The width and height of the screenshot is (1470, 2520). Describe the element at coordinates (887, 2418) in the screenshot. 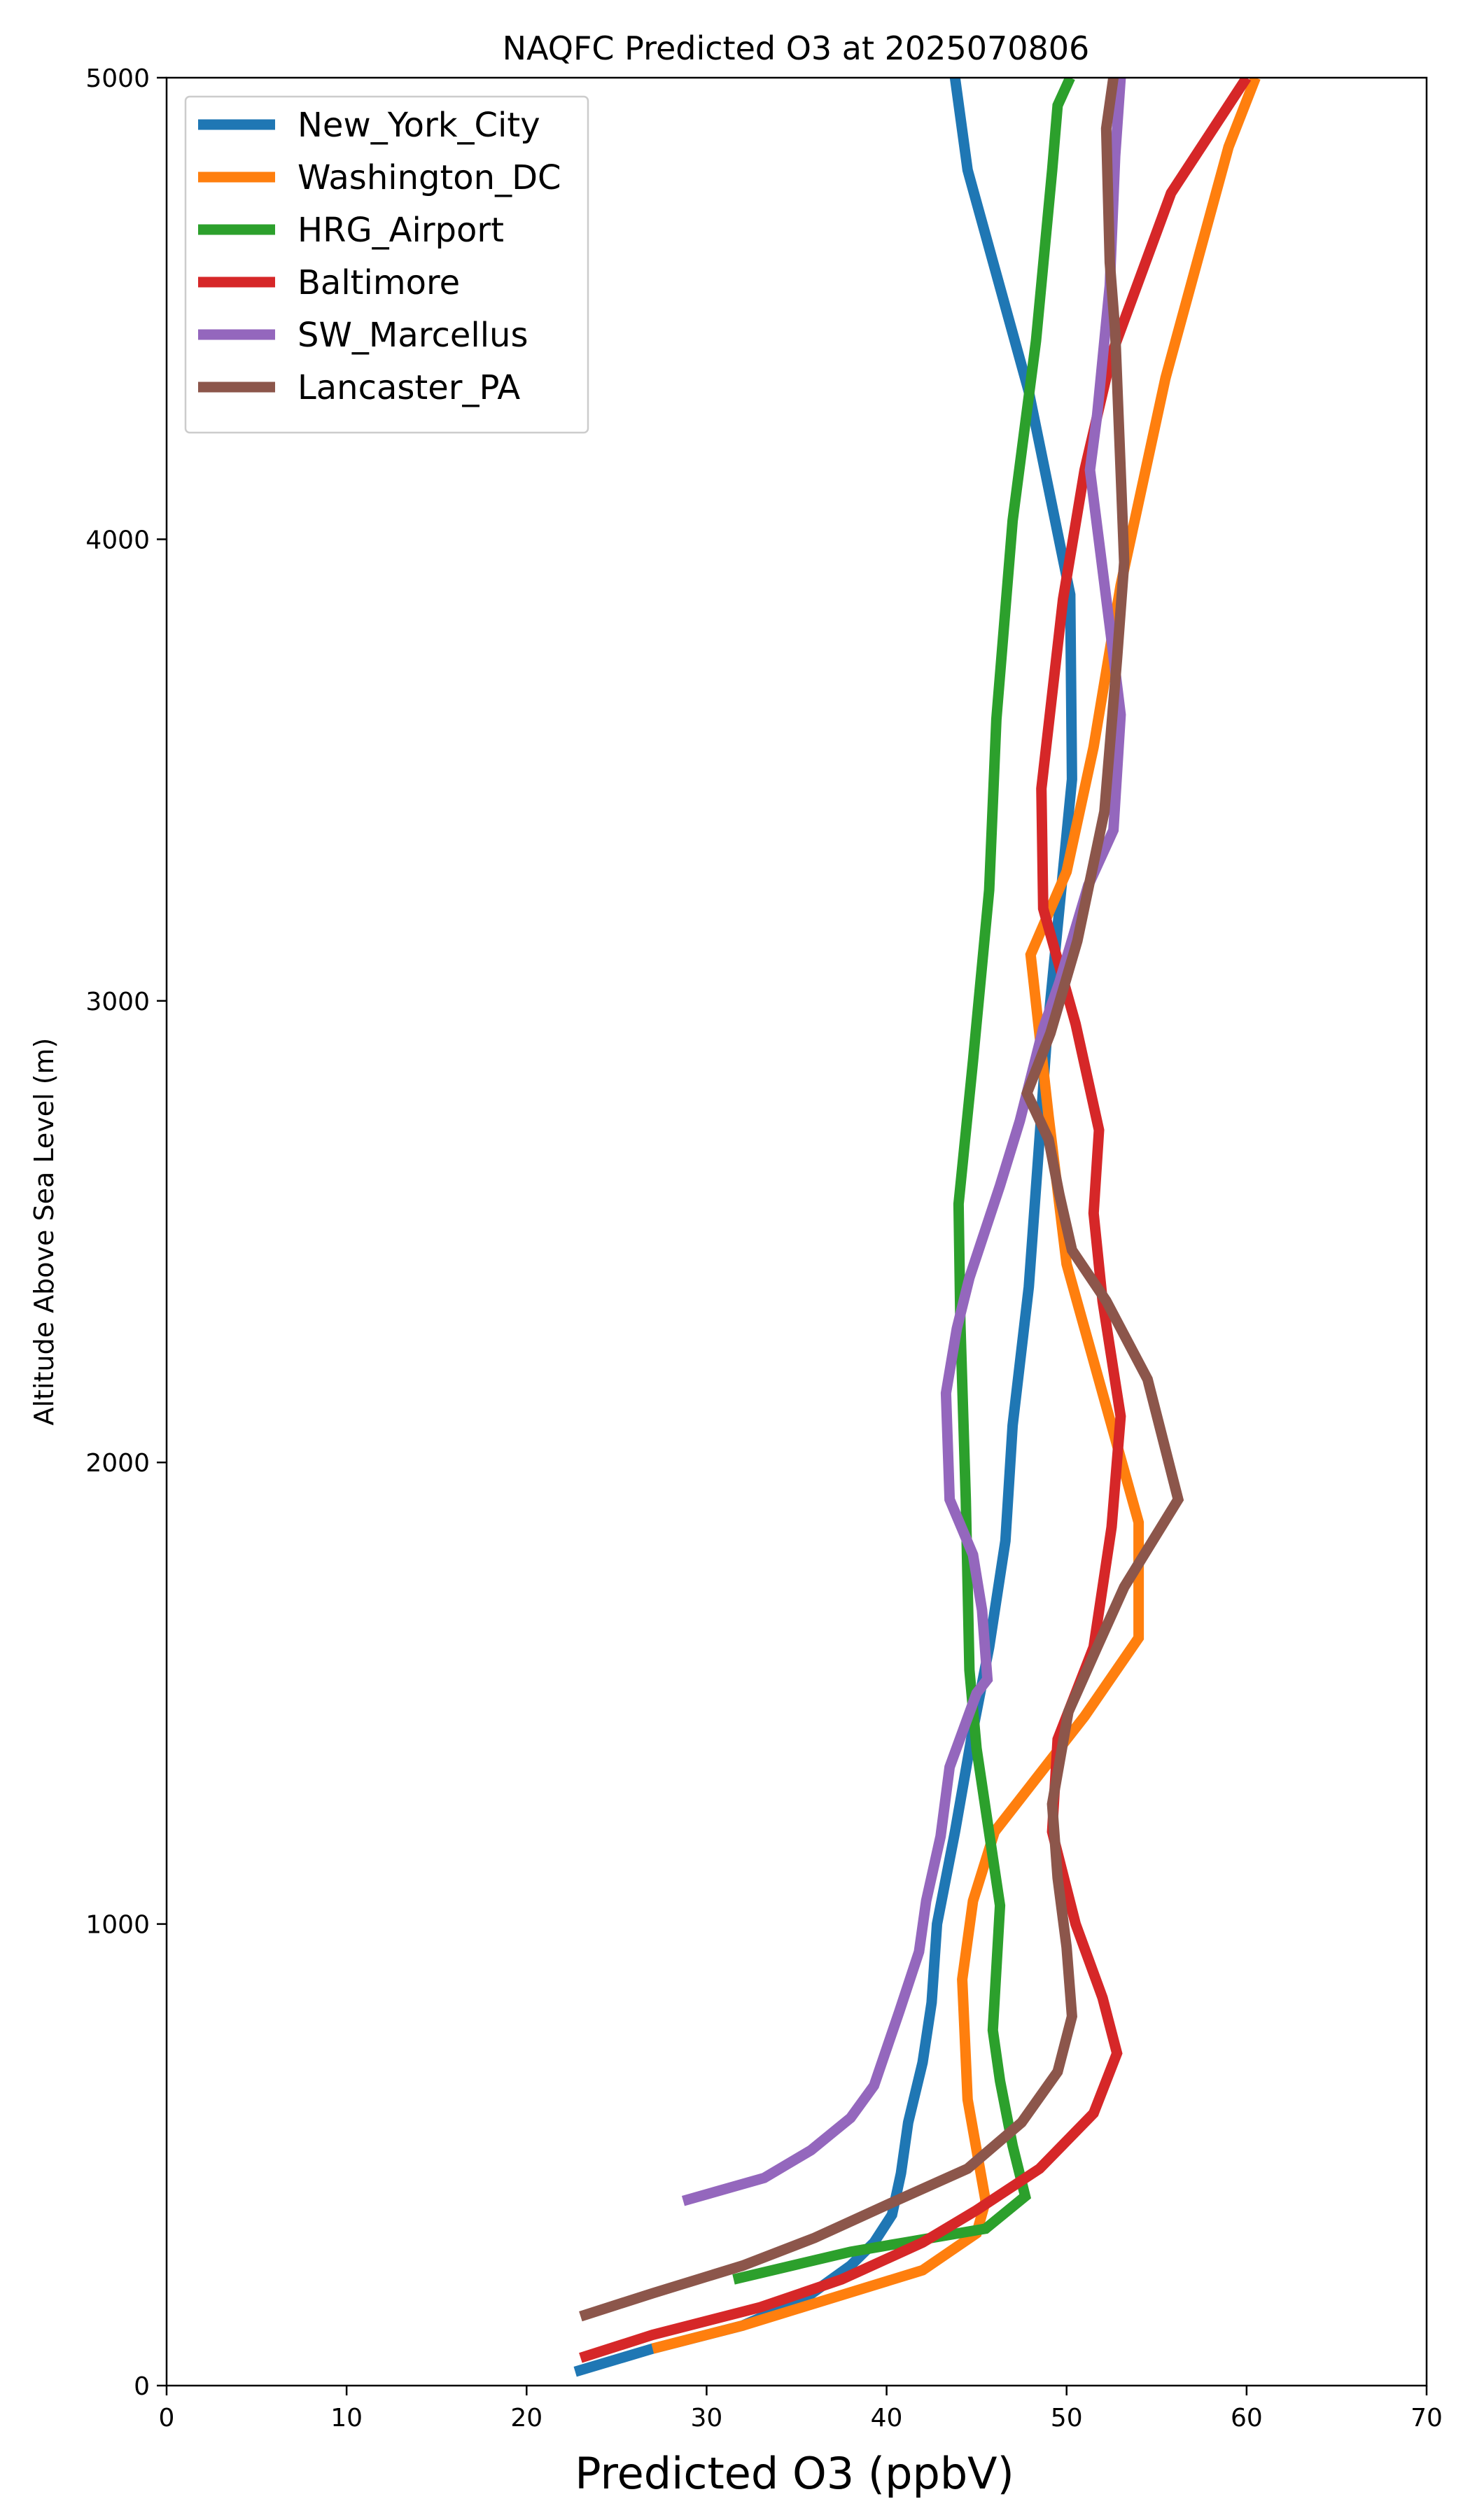

I see `x-tick-label: 40` at that location.